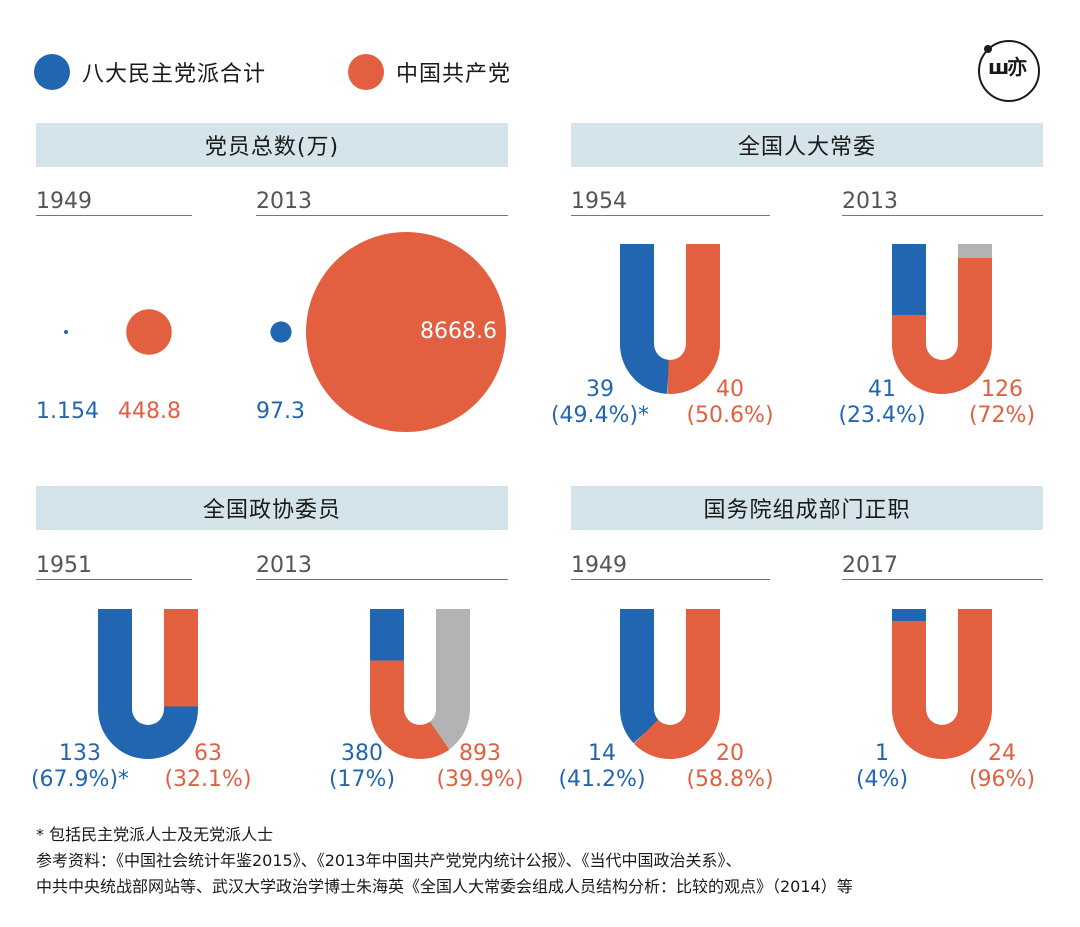 Image resolution: width=1080 pixels, height=927 pixels. I want to click on u-chart-cppcc-1951, so click(148, 684).